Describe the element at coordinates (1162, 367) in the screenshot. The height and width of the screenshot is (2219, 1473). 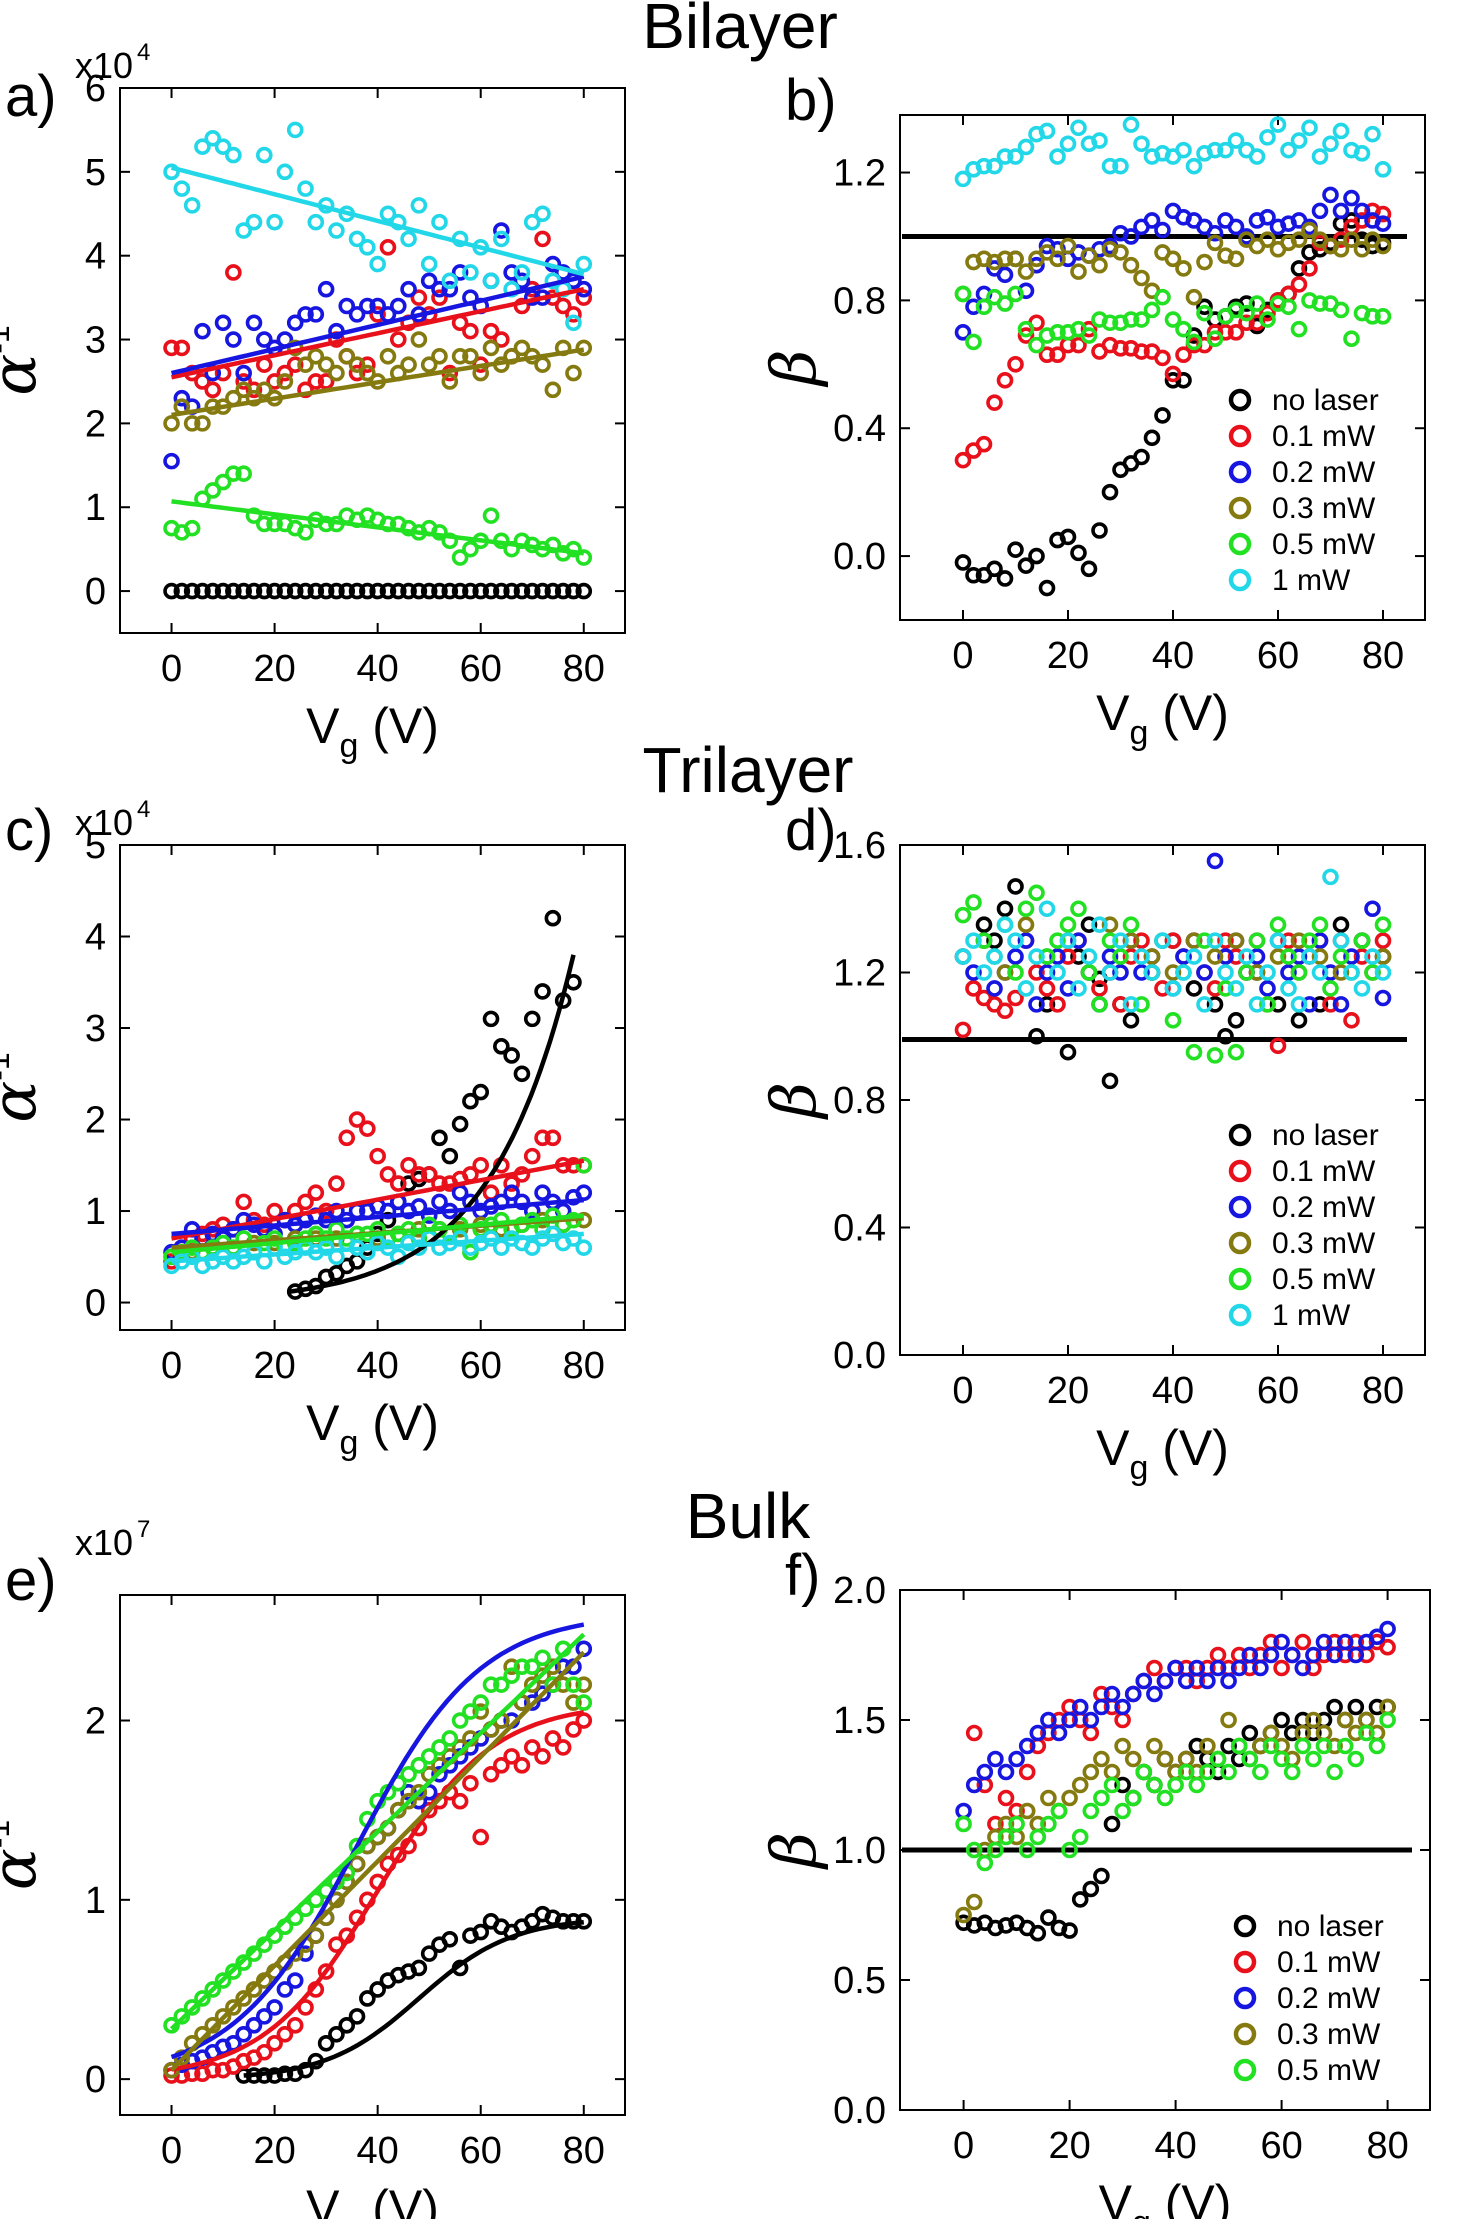
I see `plot-frame` at that location.